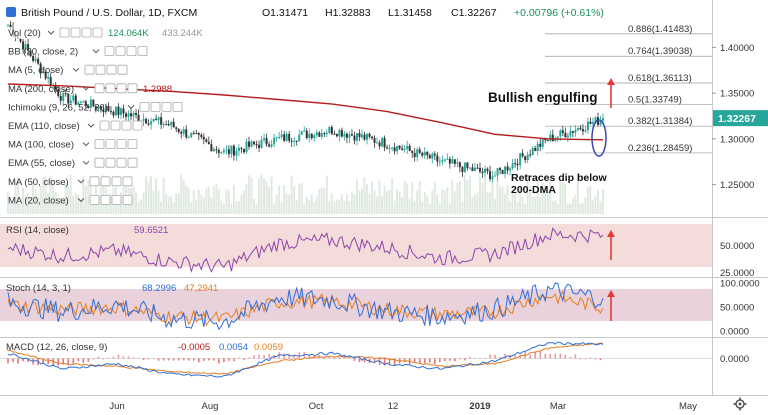  I want to click on indicator-legend-row: MA (200, close) 1.2988, so click(90, 89).